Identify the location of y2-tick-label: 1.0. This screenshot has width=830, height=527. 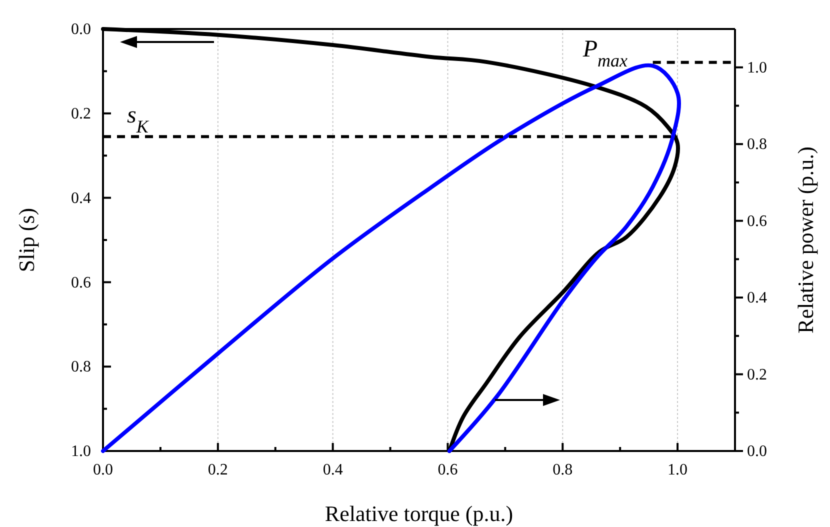
(757, 67).